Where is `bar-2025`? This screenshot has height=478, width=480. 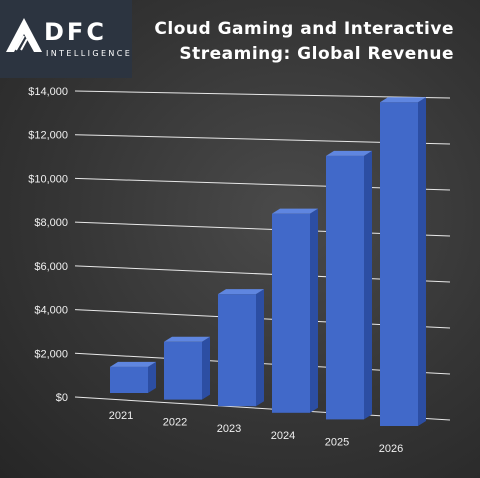
bar-2025 is located at coordinates (349, 285).